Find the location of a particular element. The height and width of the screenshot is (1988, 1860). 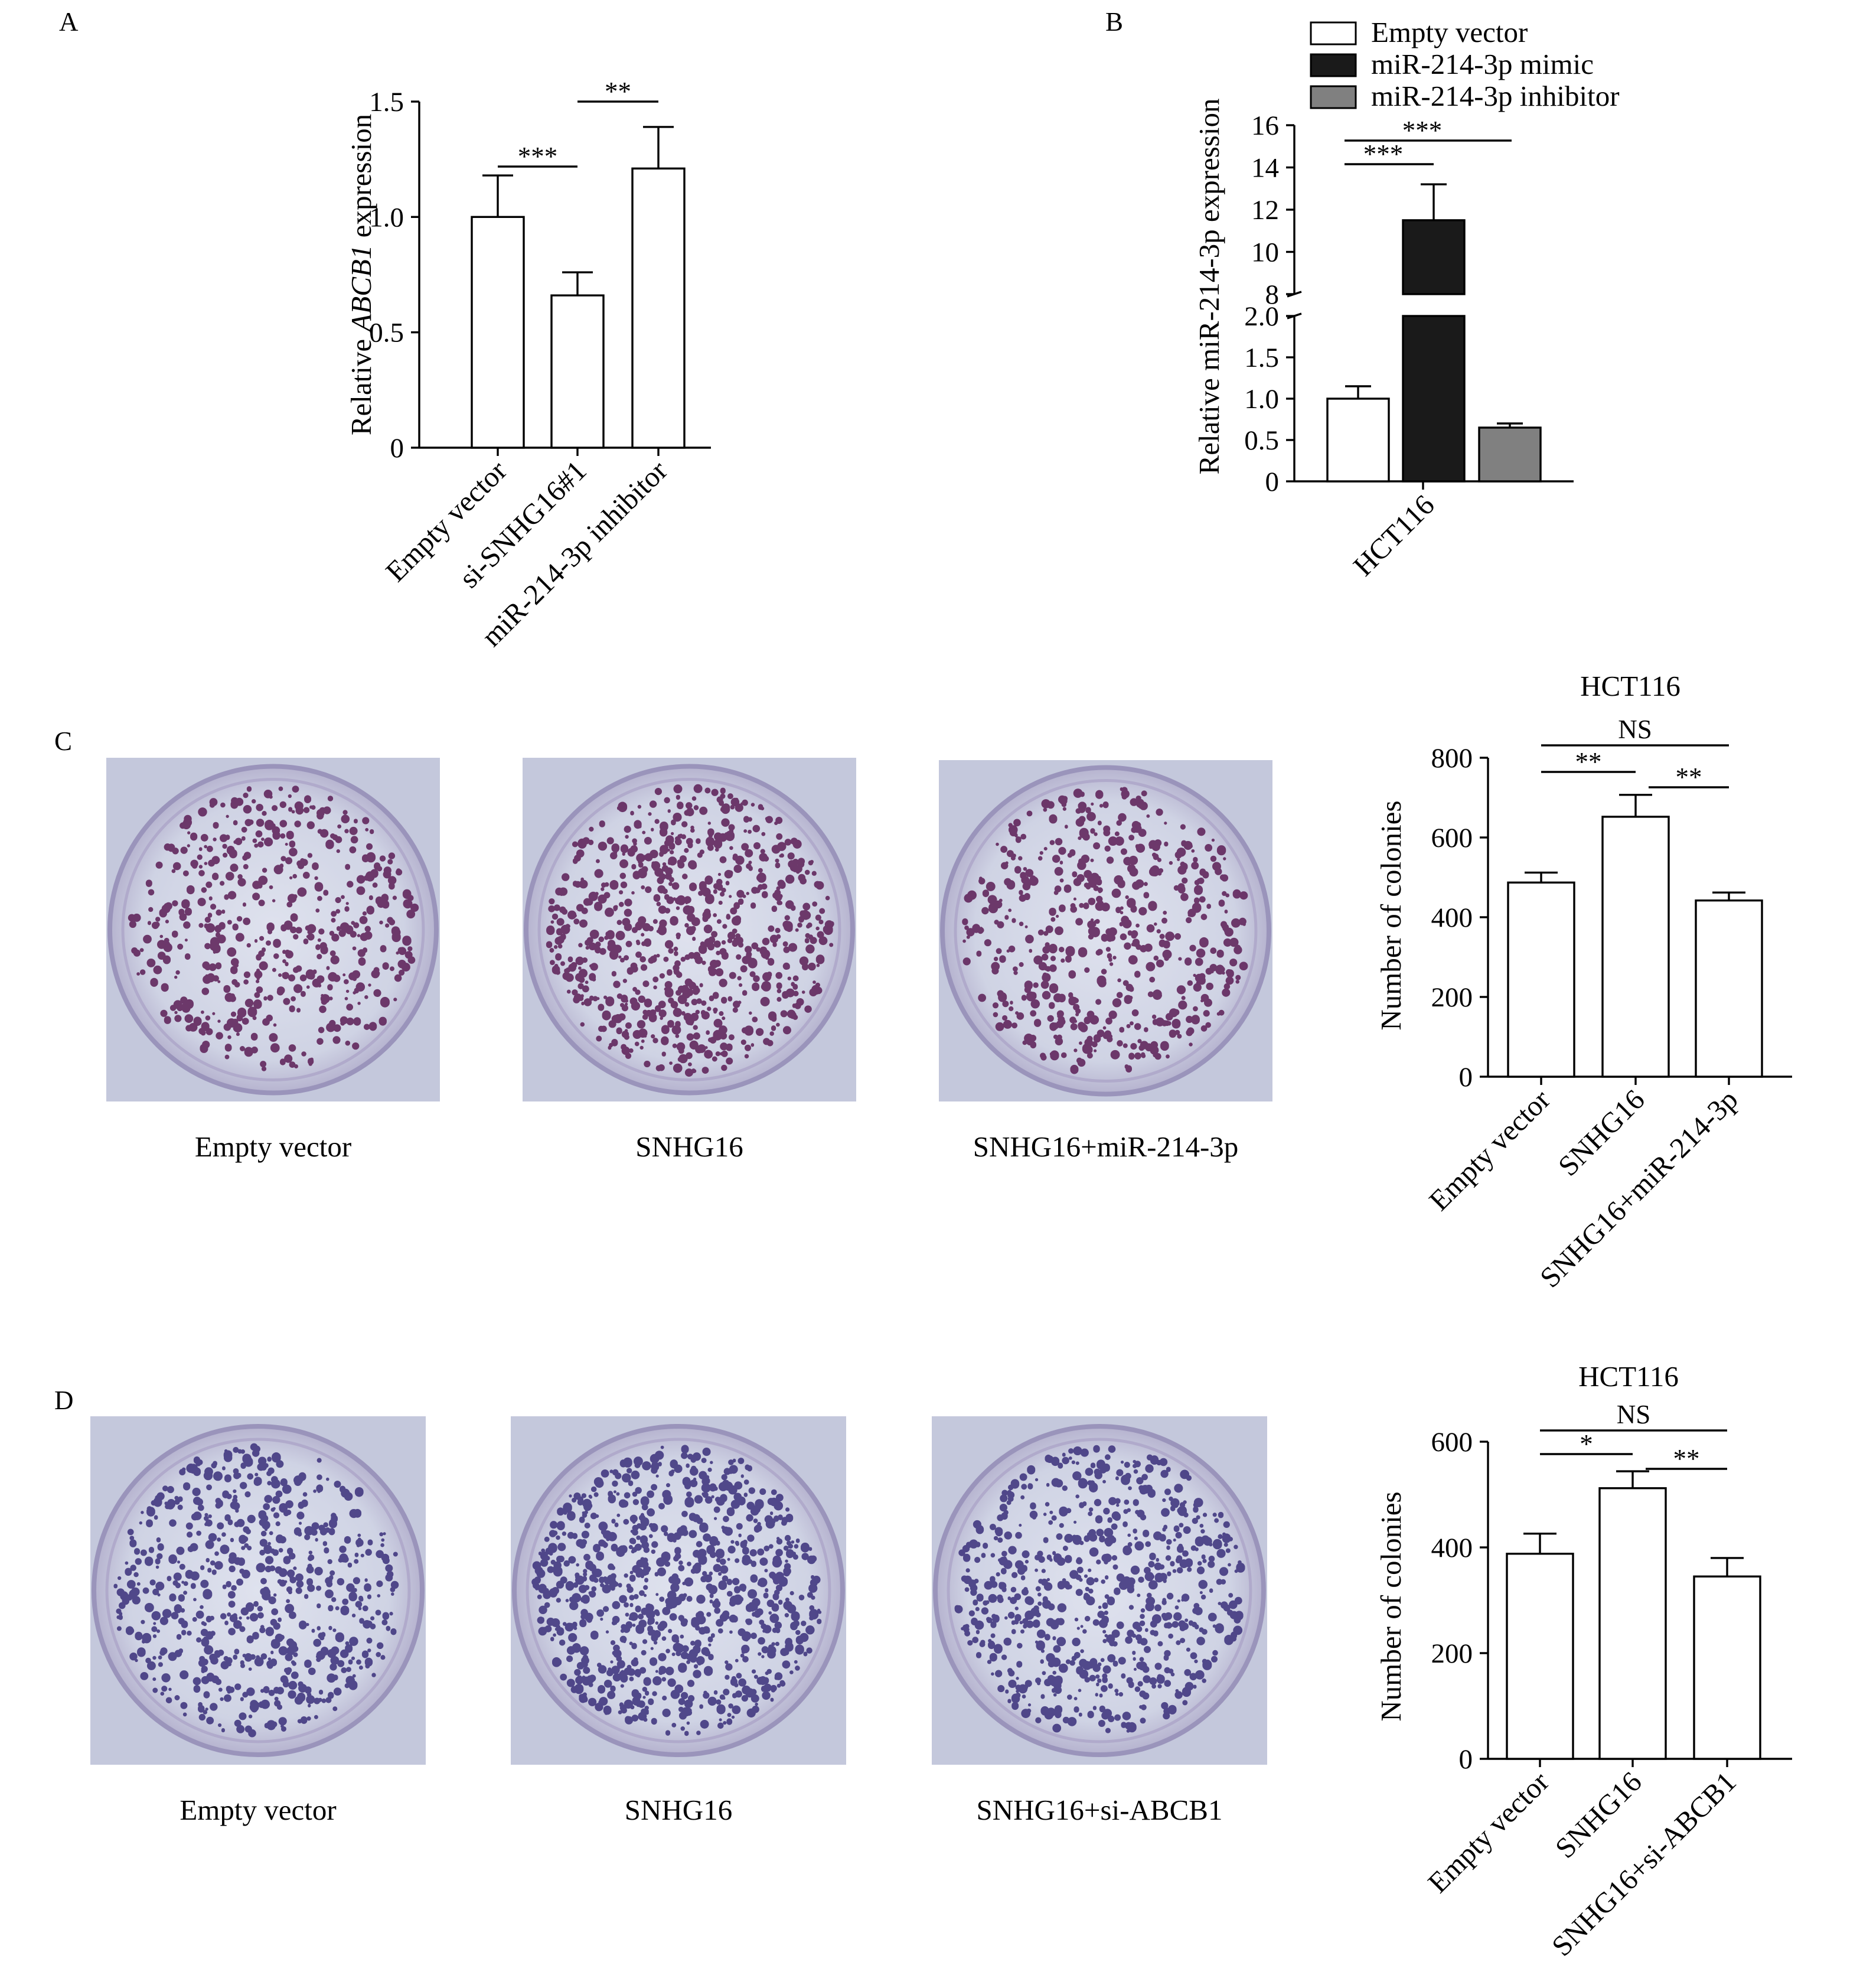

chartC-ytick-label: 400 is located at coordinates (1452, 917).